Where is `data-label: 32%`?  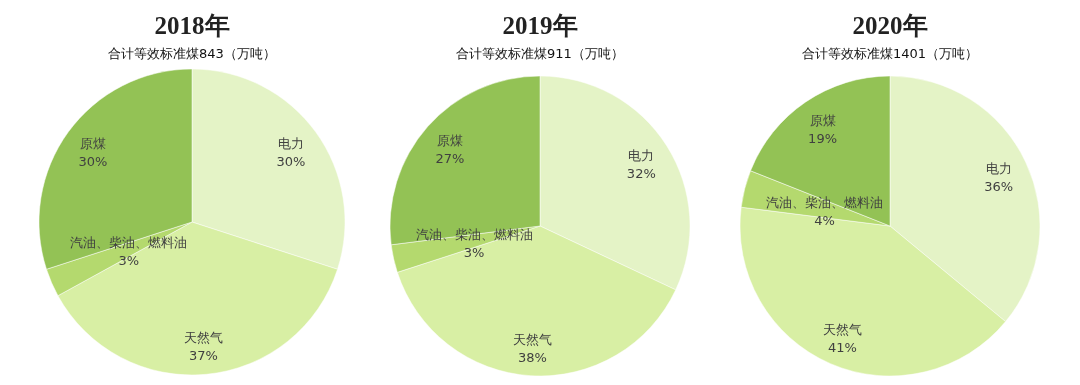 data-label: 32% is located at coordinates (641, 173).